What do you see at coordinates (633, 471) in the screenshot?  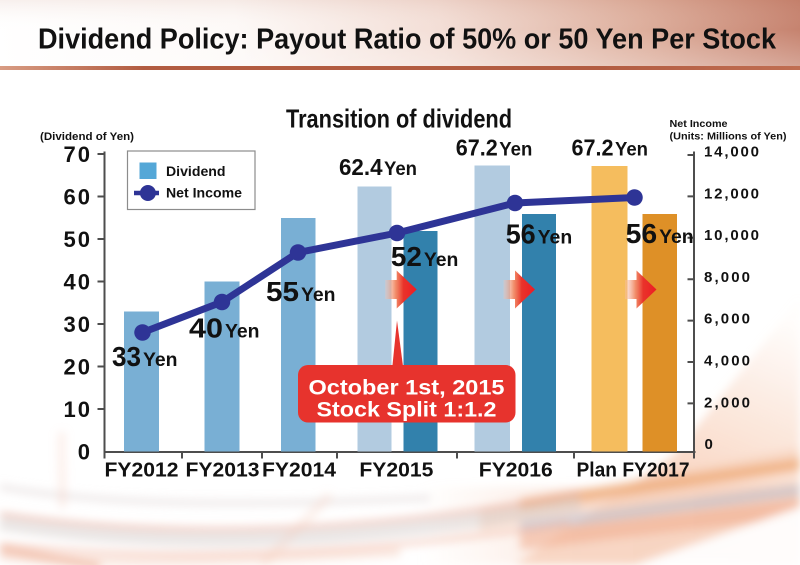 I see `svg-text: Plan FY2017` at bounding box center [633, 471].